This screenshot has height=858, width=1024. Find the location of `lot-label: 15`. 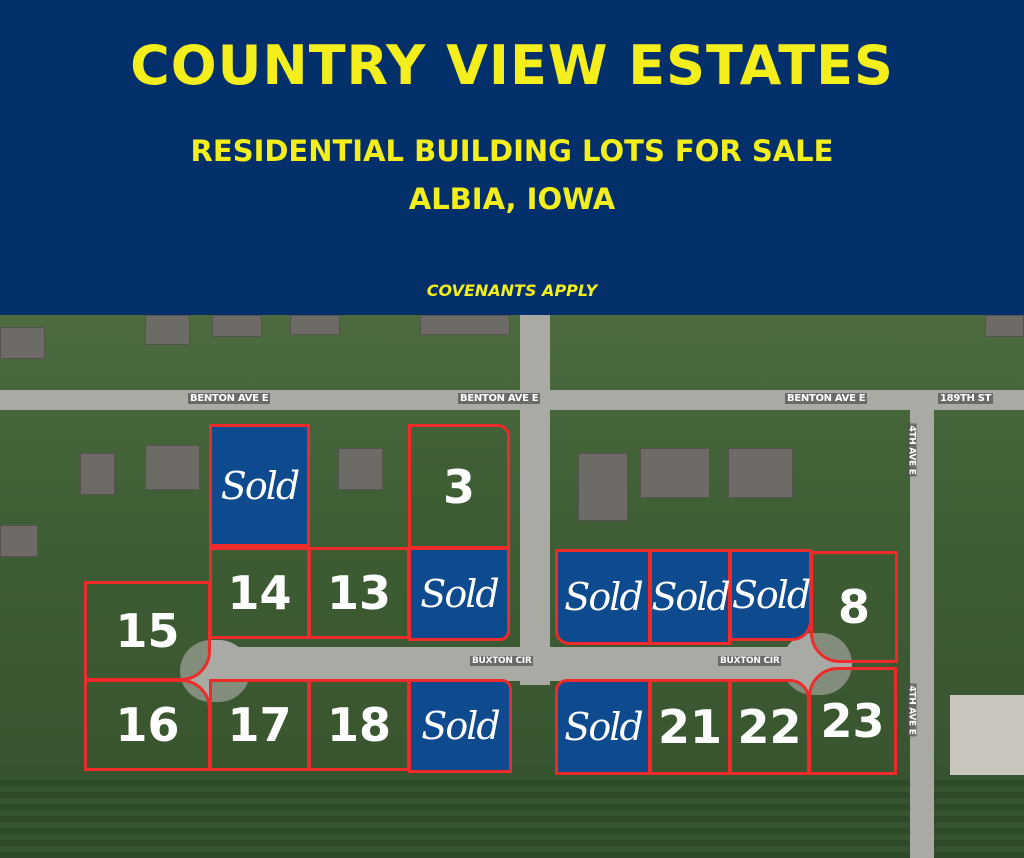

lot-label: 15 is located at coordinates (147, 631).